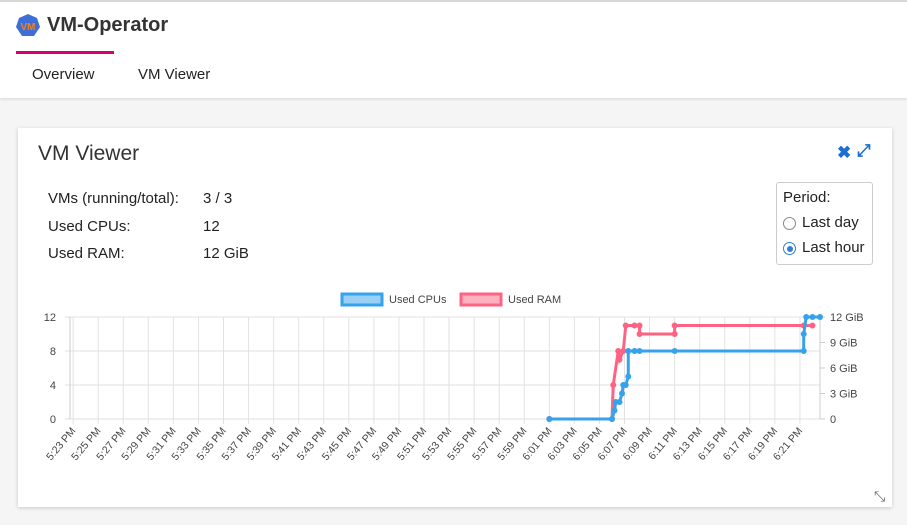 Image resolution: width=907 pixels, height=525 pixels. Describe the element at coordinates (226, 253) in the screenshot. I see `stat-ram-value: 12 GiB` at that location.